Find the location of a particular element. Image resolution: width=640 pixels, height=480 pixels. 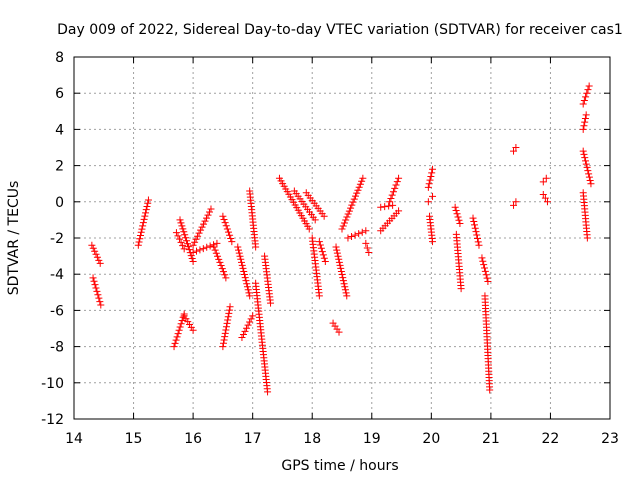

x-tick-label: 15 is located at coordinates (134, 439).